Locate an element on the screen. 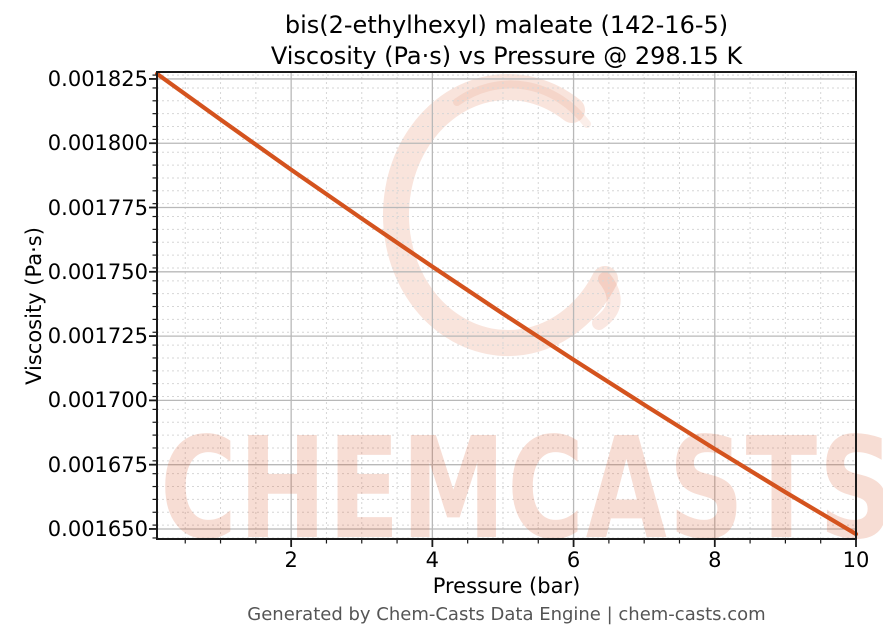 This screenshot has height=644, width=883. y-axis-label: Viscosity (Pa·s) is located at coordinates (34, 306).